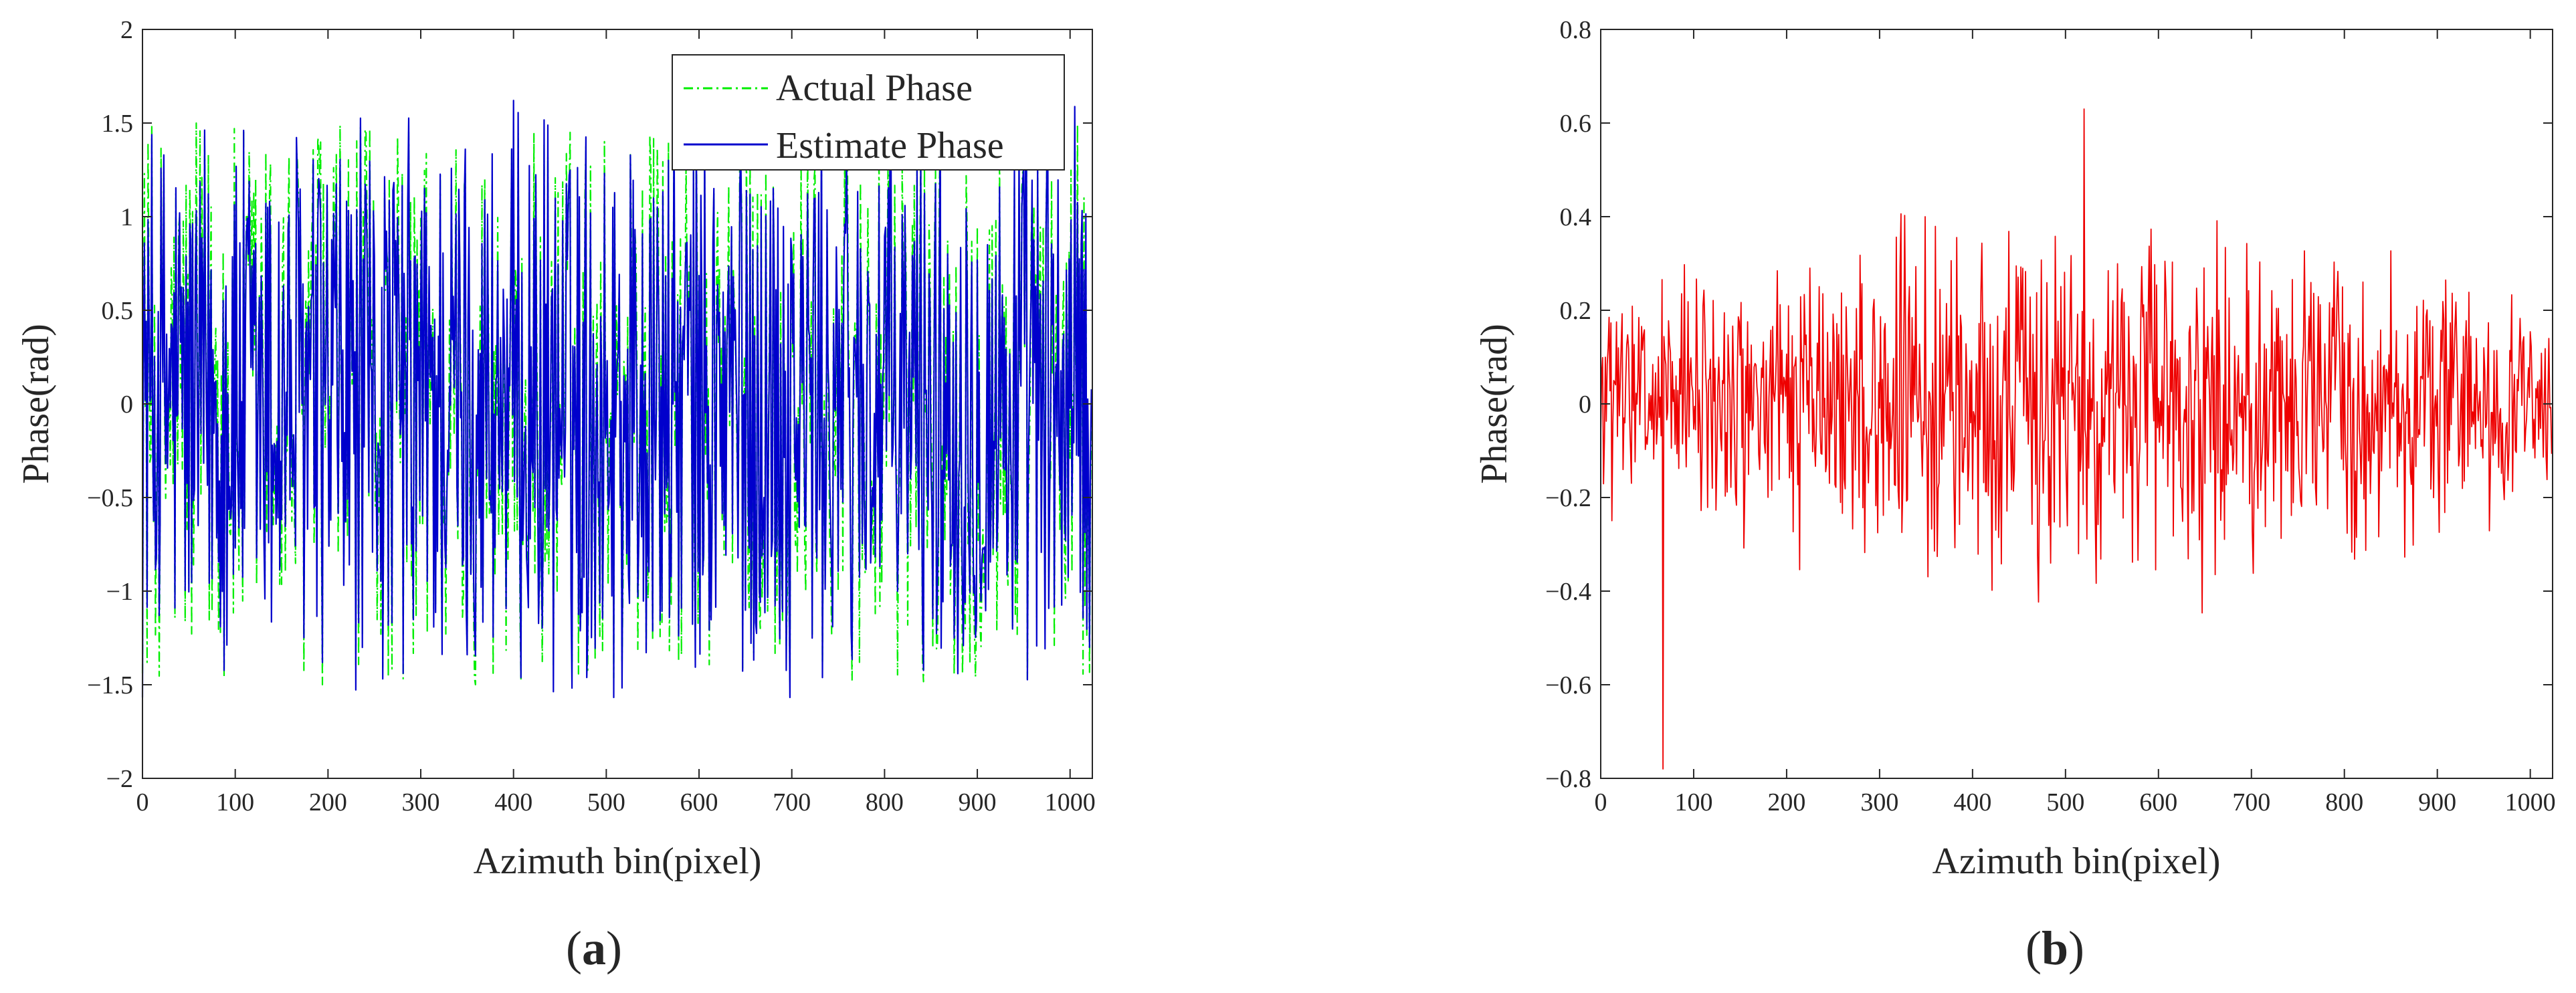 This screenshot has width=2576, height=993. I want to click on panel-b-y-axis-title: Phase(rad), so click(1494, 403).